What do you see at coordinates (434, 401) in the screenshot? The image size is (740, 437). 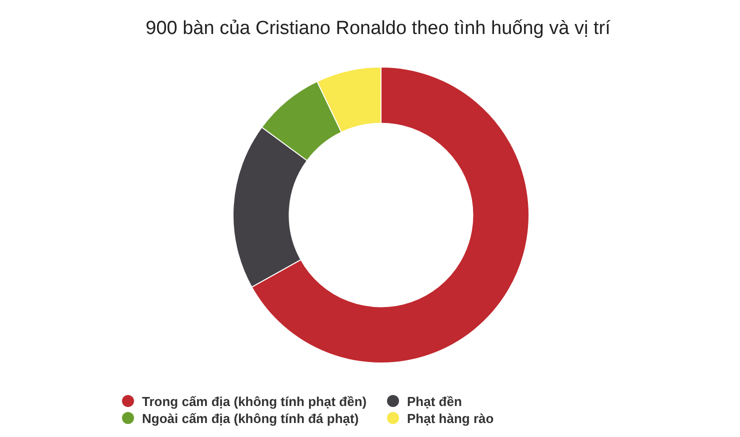 I see `legend-label: Phạt đền` at bounding box center [434, 401].